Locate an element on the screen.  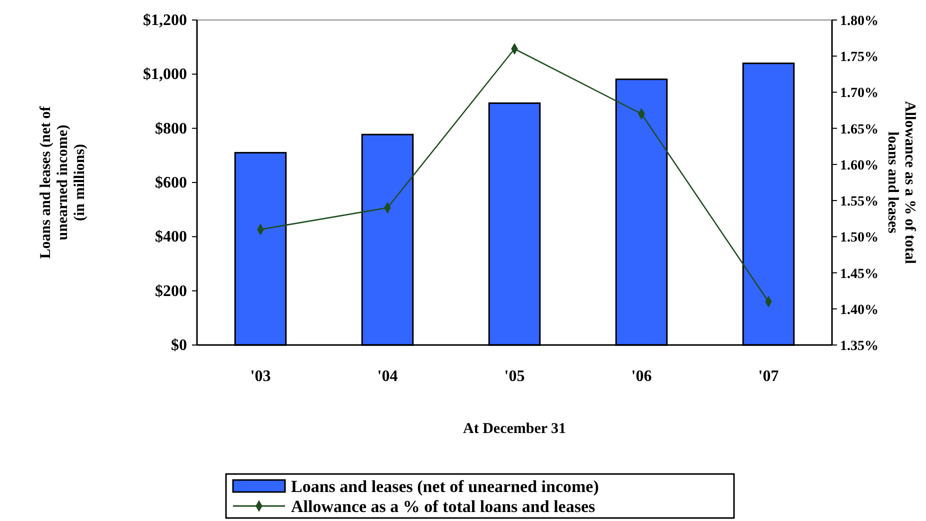
y-tick-label: $1,200 is located at coordinates (165, 20).